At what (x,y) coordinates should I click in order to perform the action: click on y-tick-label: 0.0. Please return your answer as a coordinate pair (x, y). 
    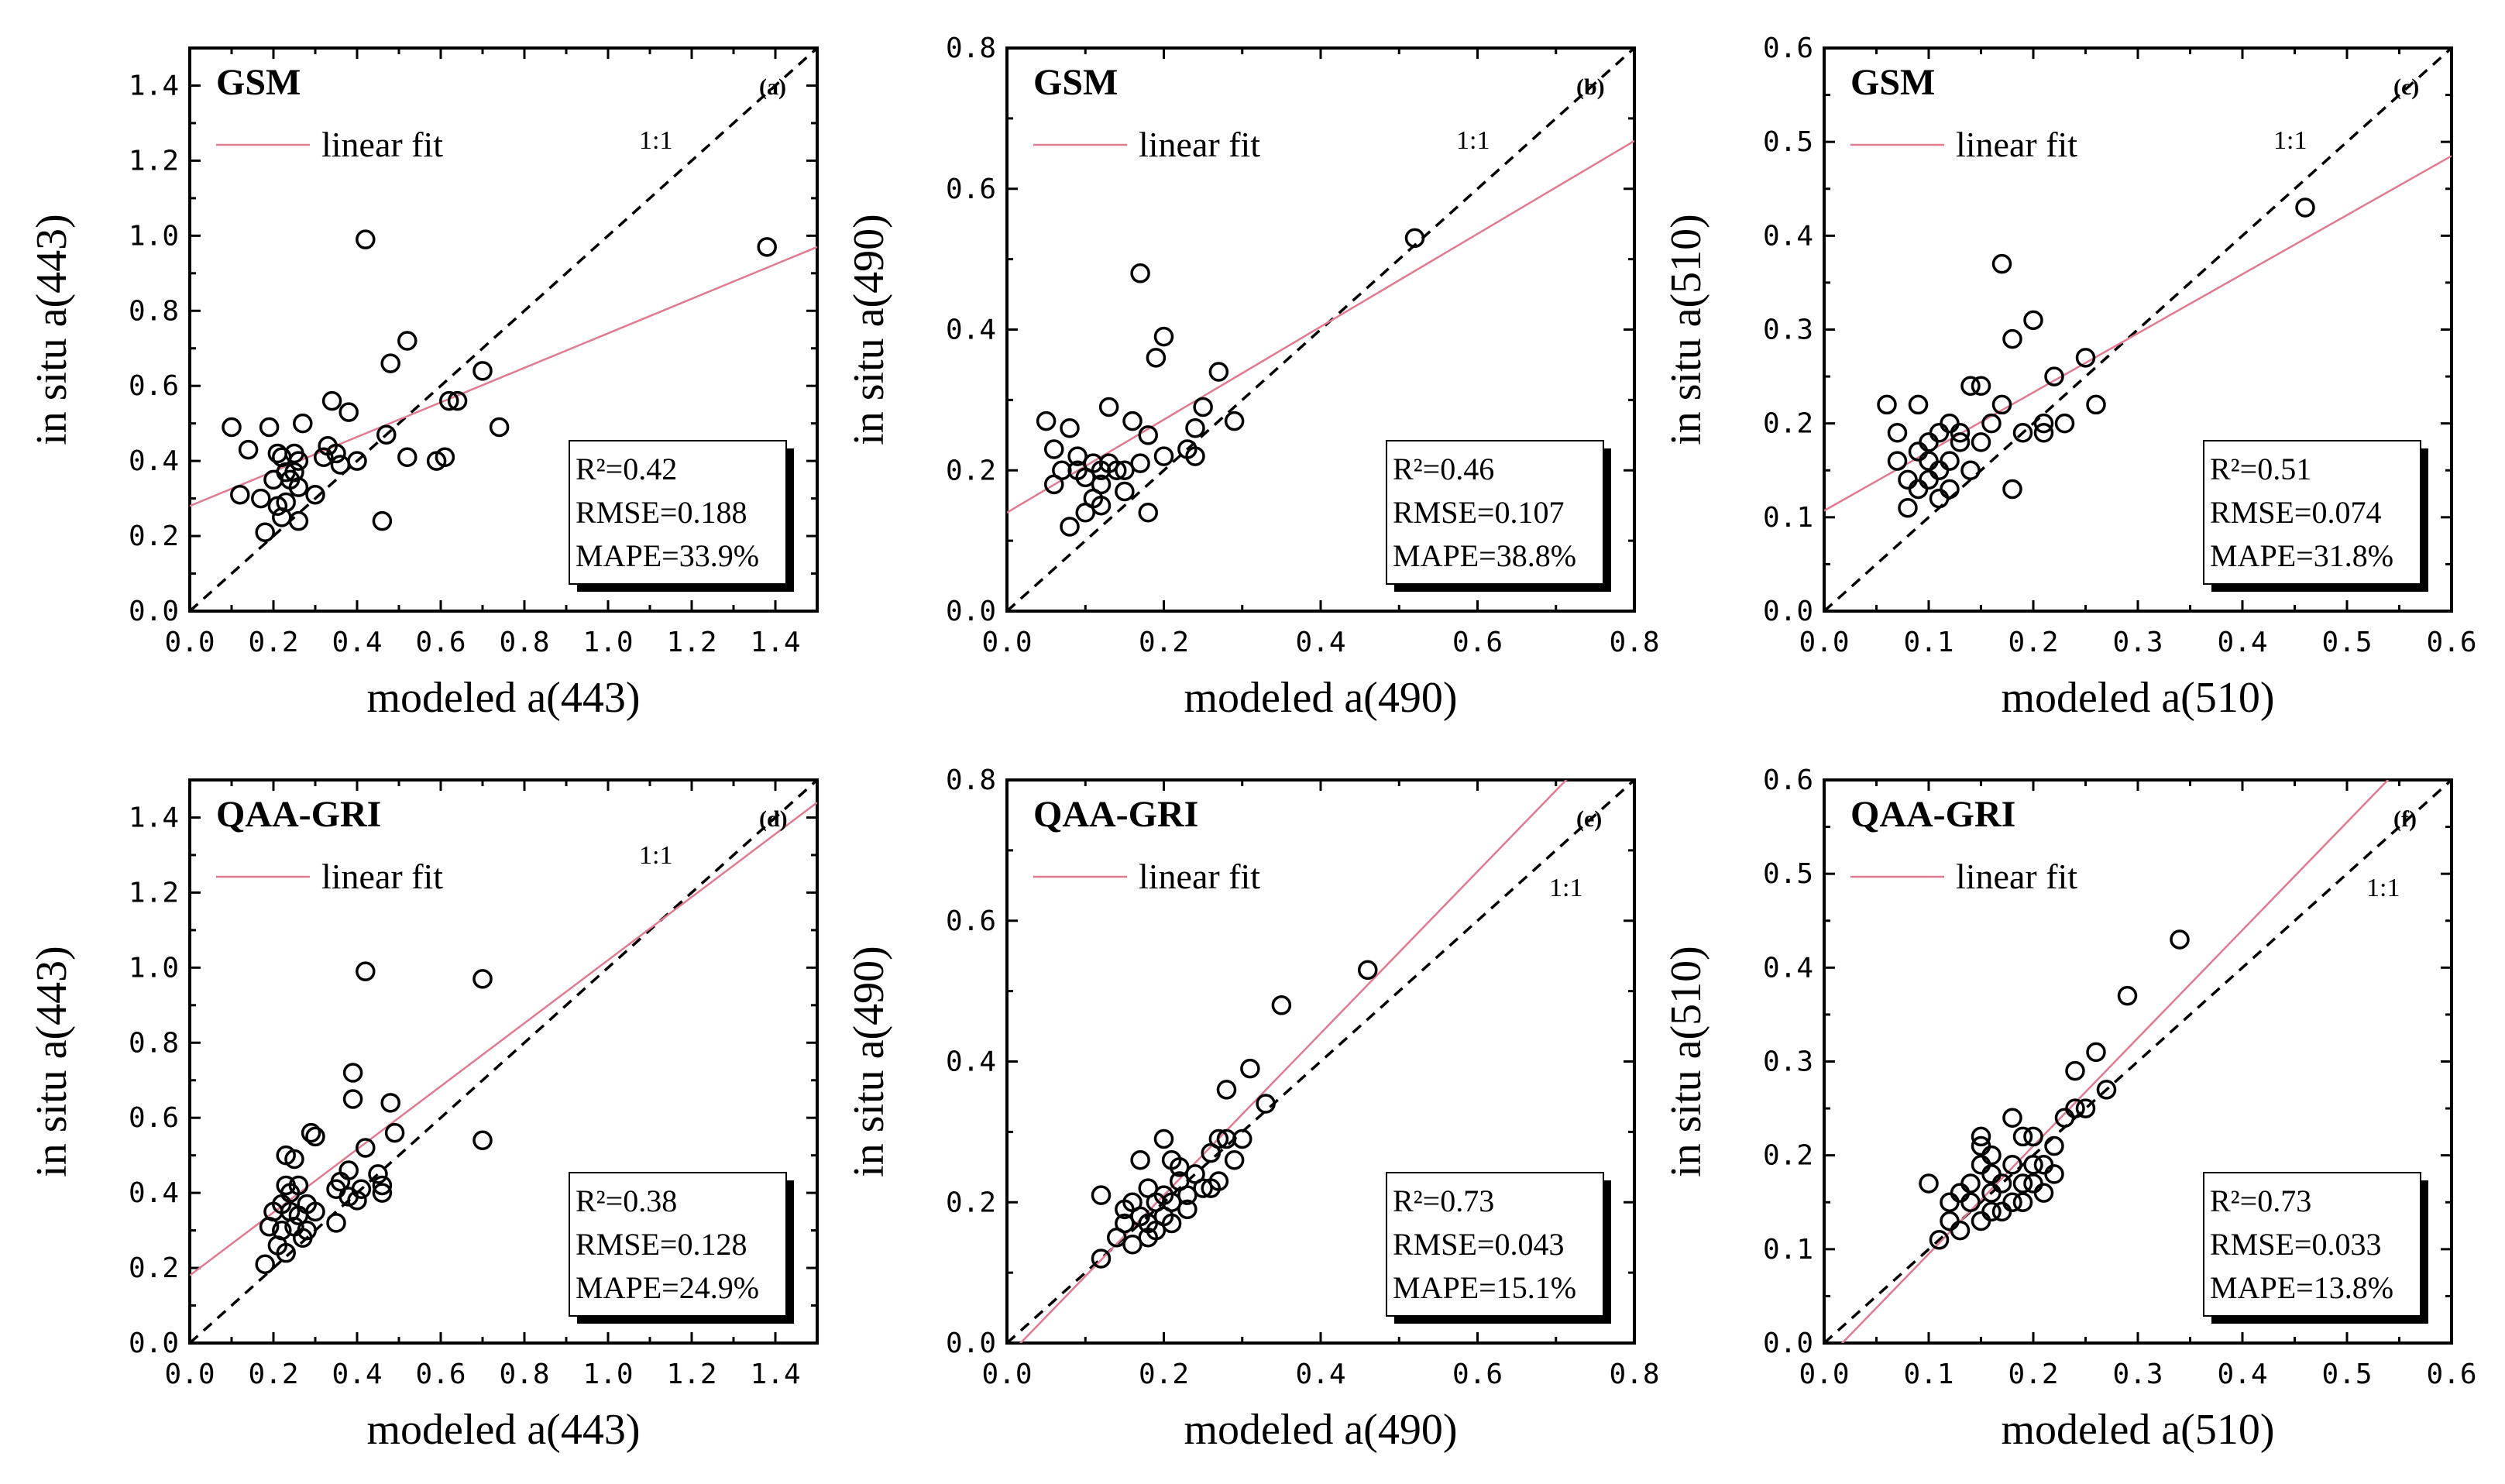
    Looking at the image, I should click on (971, 611).